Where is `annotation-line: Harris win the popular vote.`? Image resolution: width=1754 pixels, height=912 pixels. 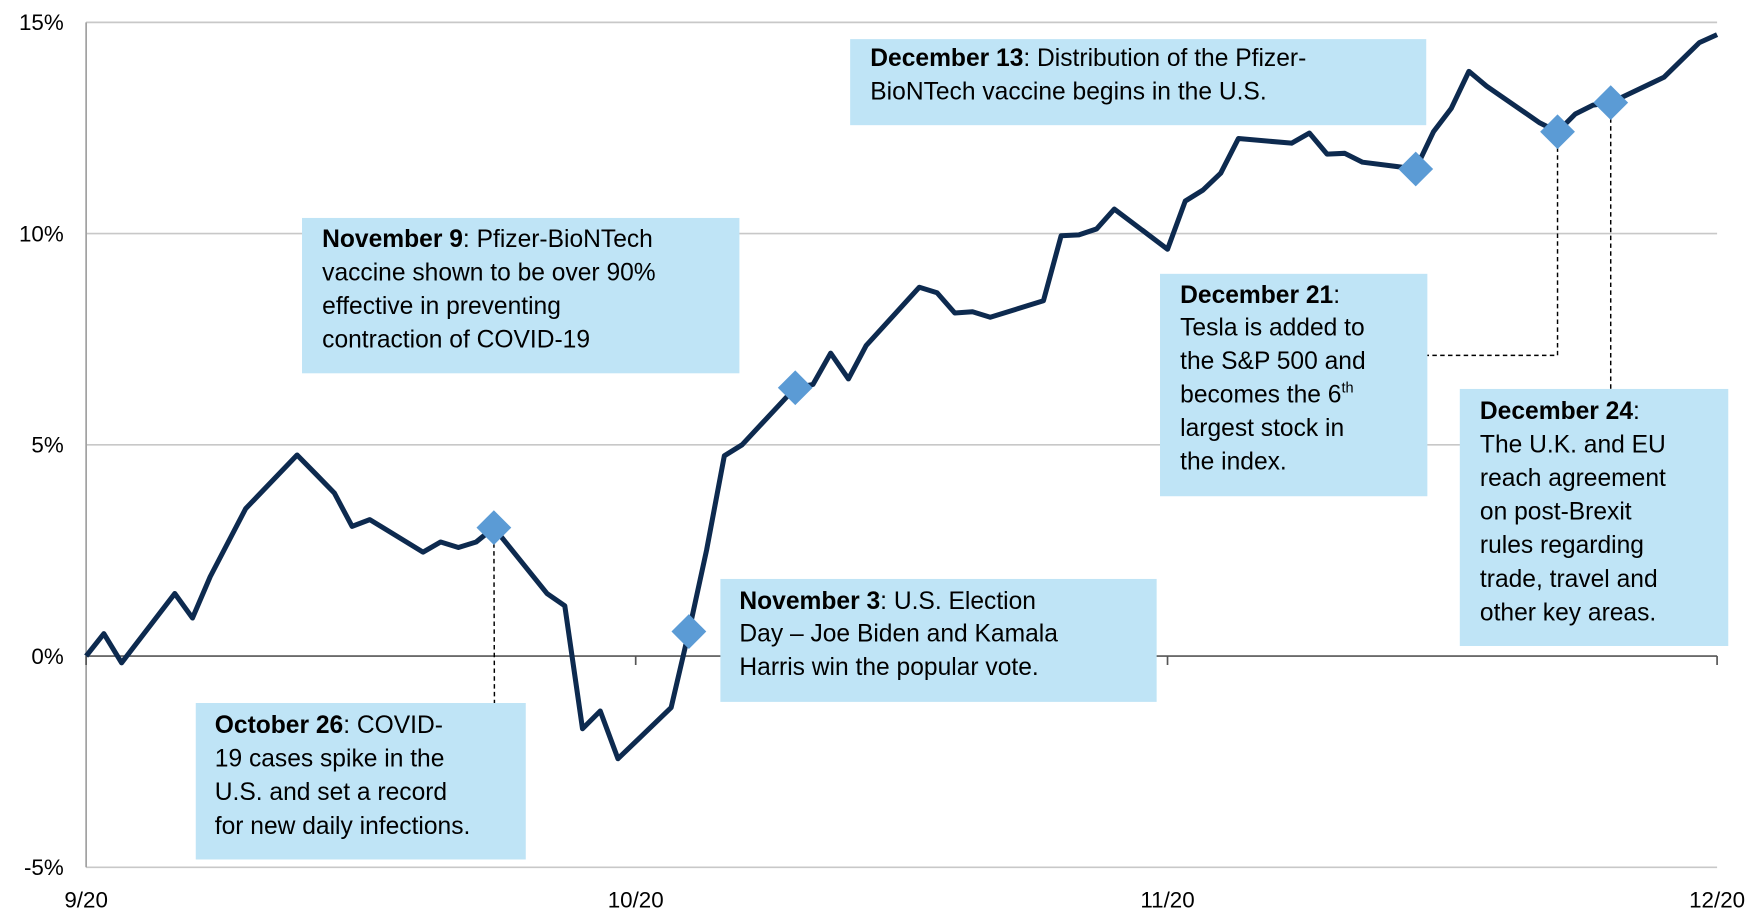
annotation-line: Harris win the popular vote. is located at coordinates (888, 667).